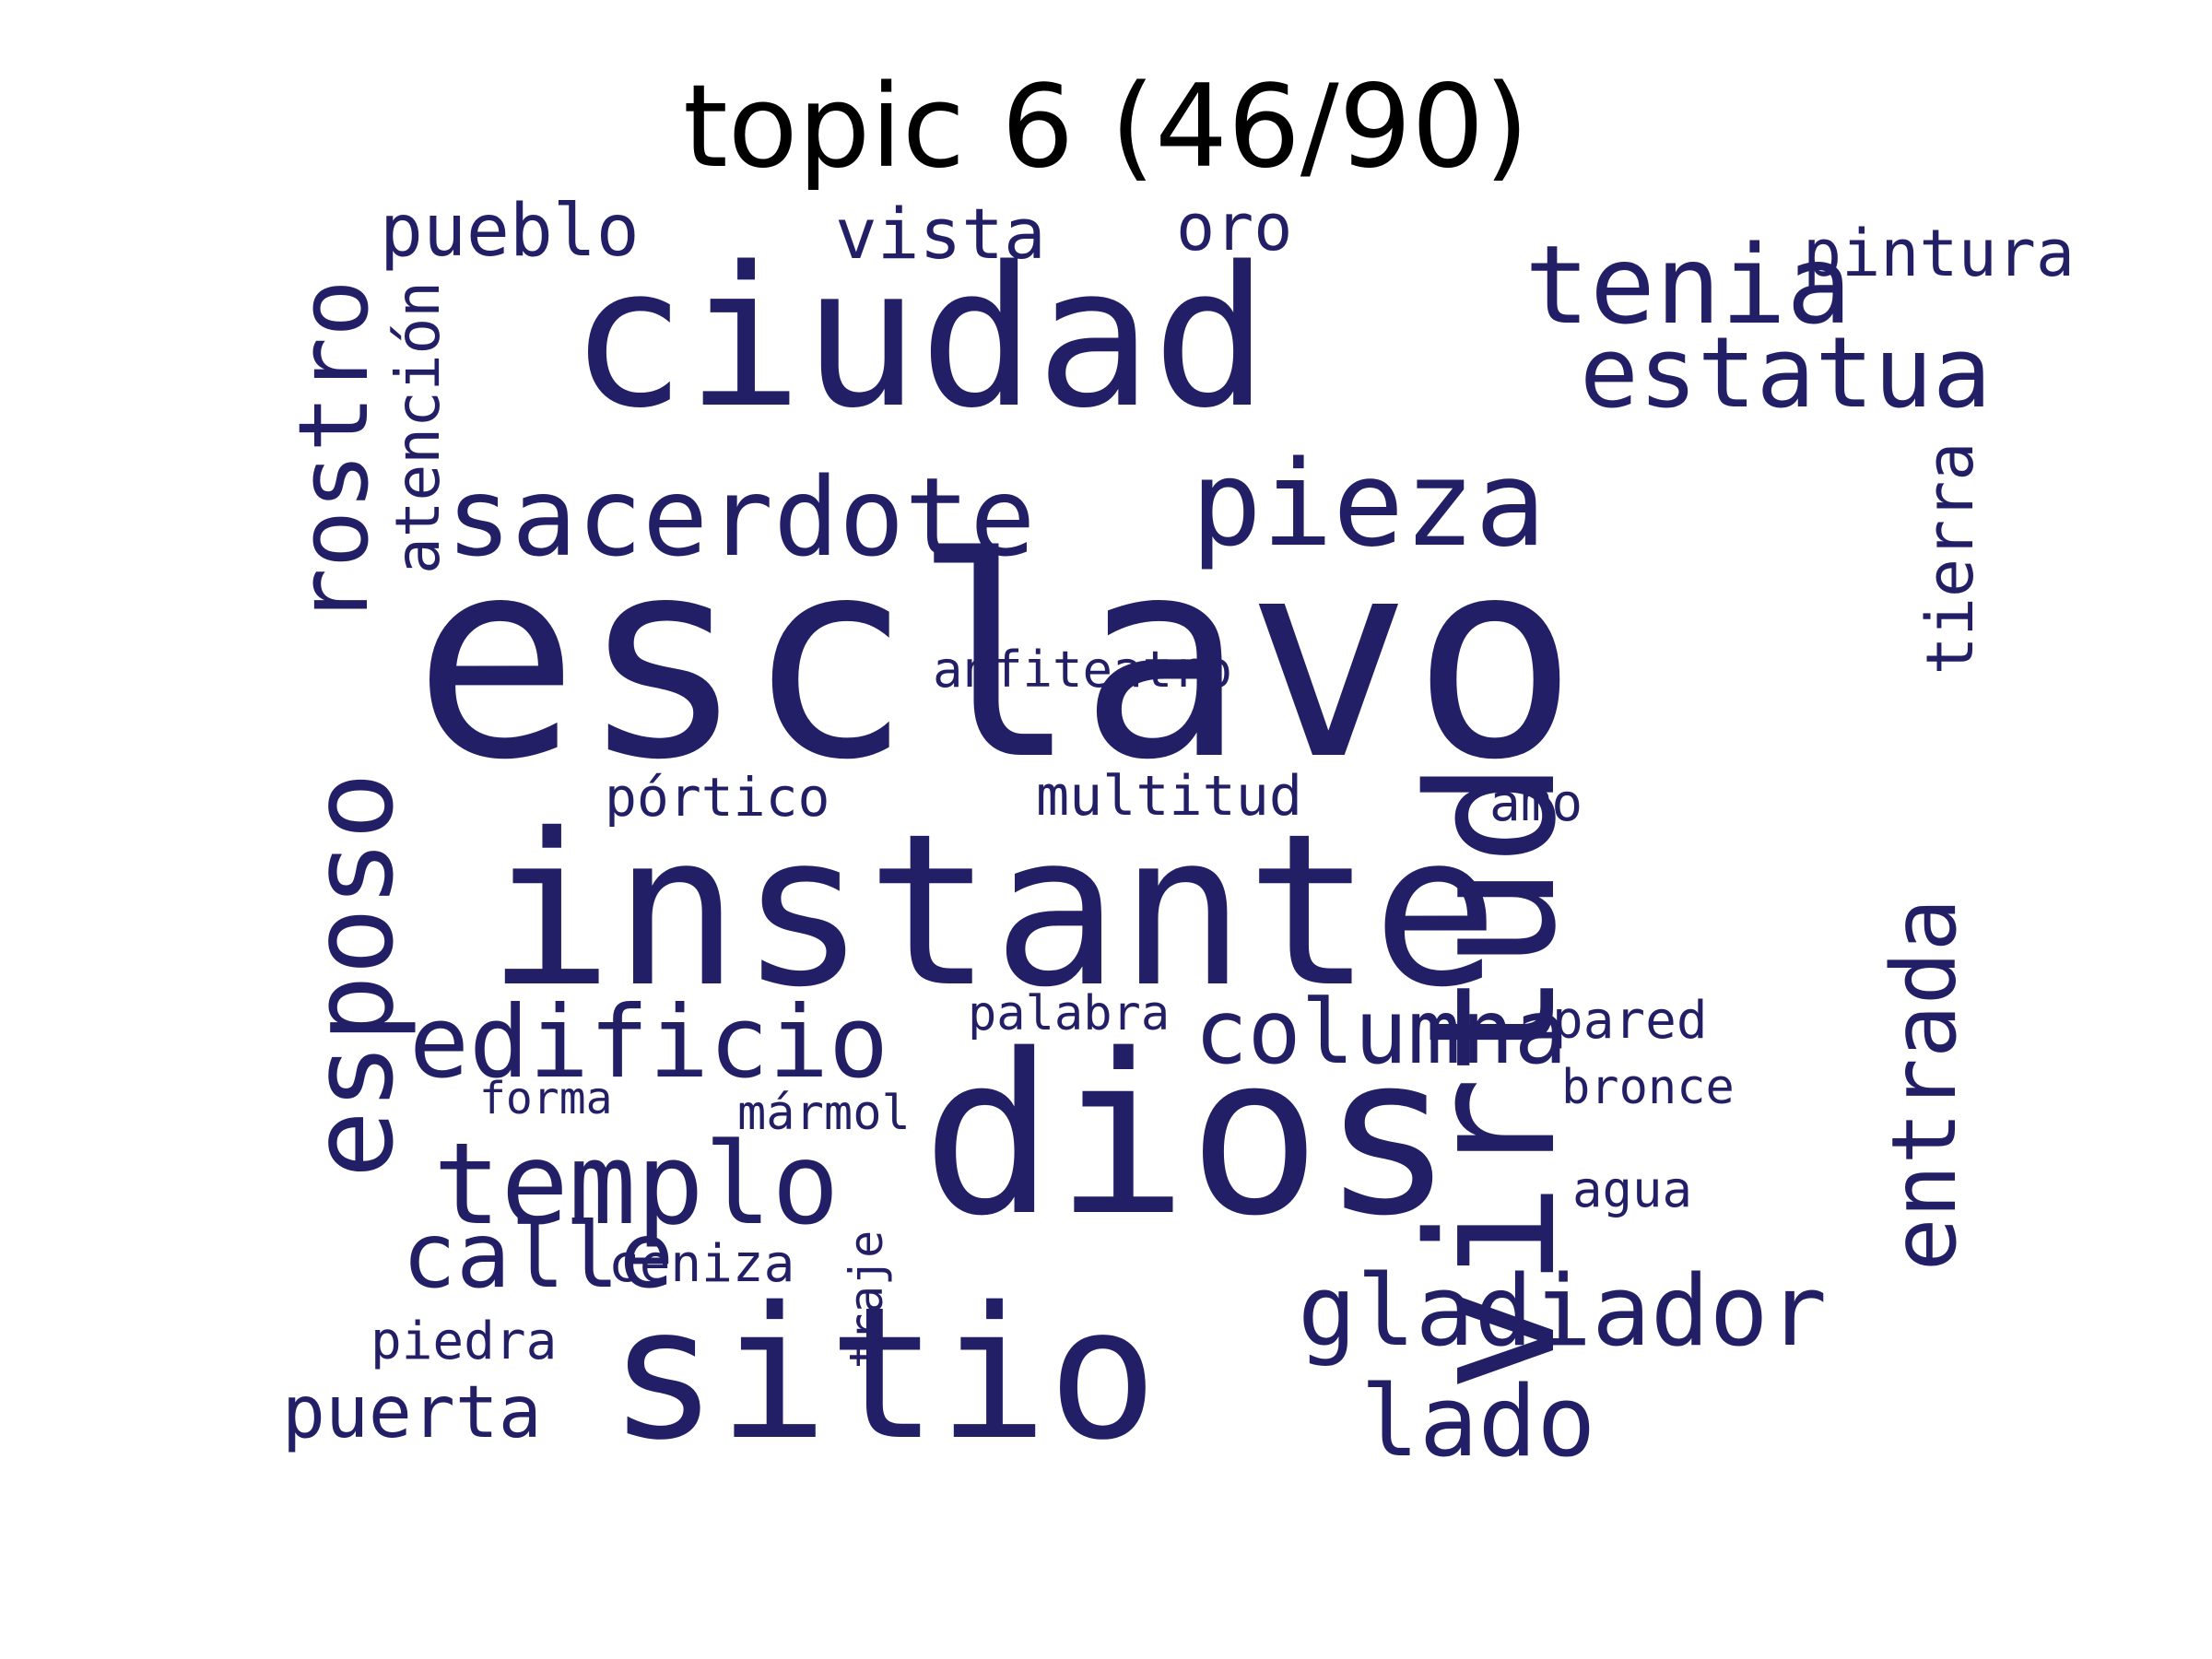  What do you see at coordinates (649, 1042) in the screenshot?
I see `word-estatua: edificio` at bounding box center [649, 1042].